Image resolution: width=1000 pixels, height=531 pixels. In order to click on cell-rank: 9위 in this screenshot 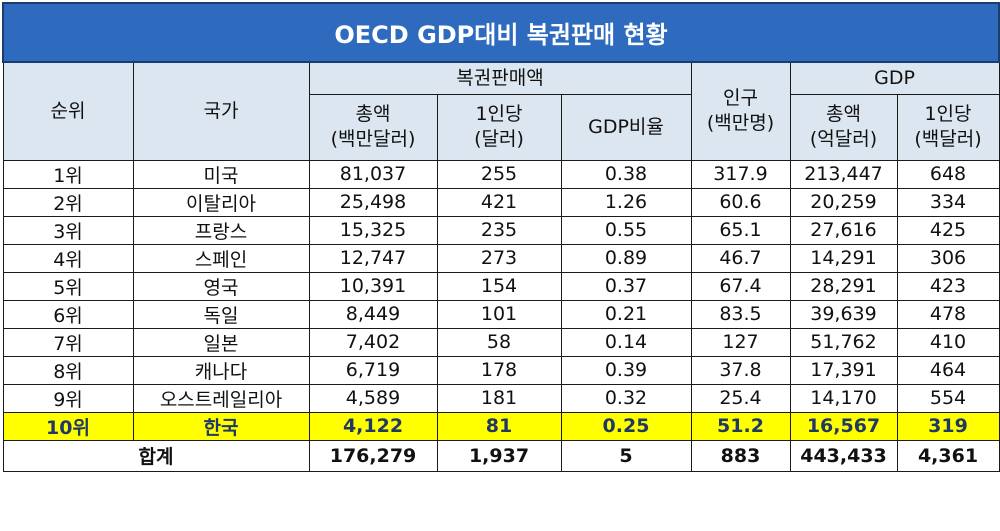, I will do `click(68, 398)`.